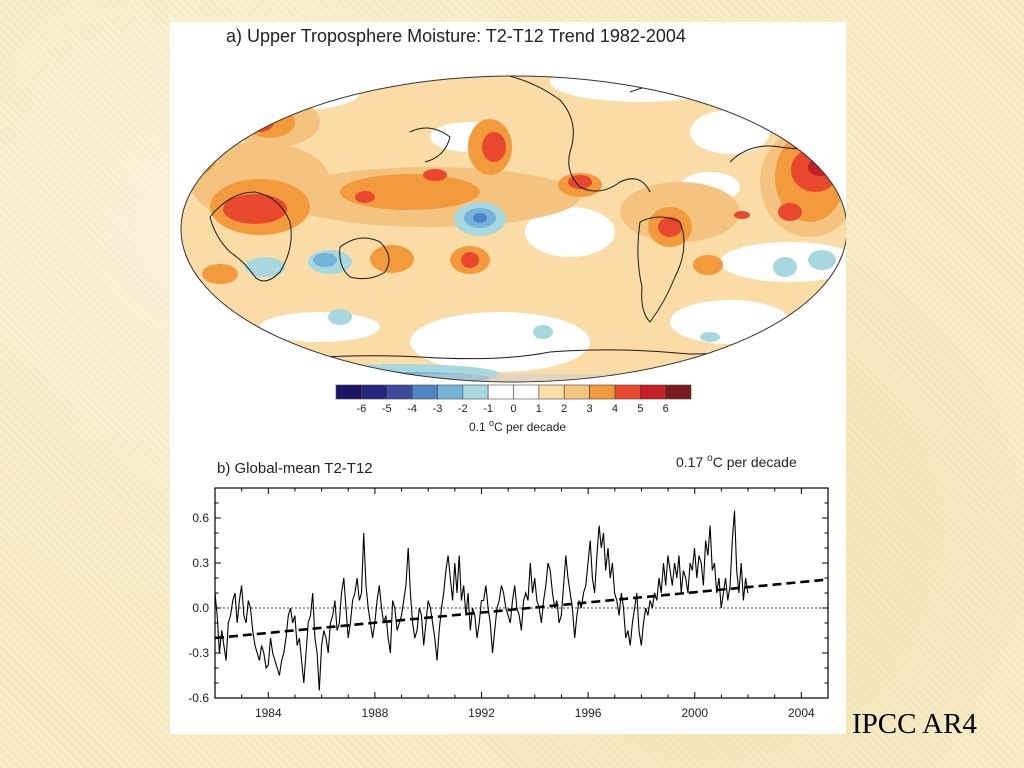  I want to click on x-tick-label: 1988, so click(375, 713).